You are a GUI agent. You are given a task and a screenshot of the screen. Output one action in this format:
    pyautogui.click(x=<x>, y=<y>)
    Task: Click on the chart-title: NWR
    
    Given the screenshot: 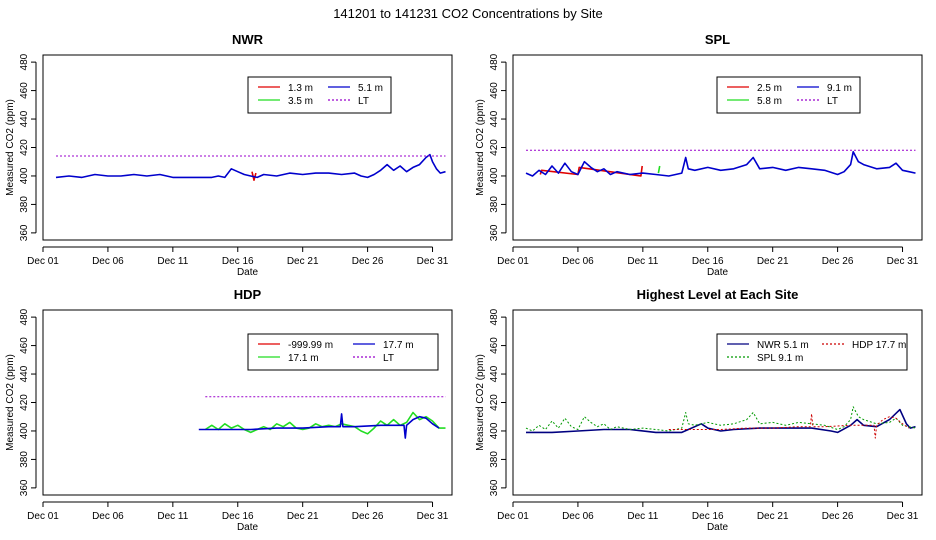 What is the action you would take?
    pyautogui.click(x=248, y=39)
    